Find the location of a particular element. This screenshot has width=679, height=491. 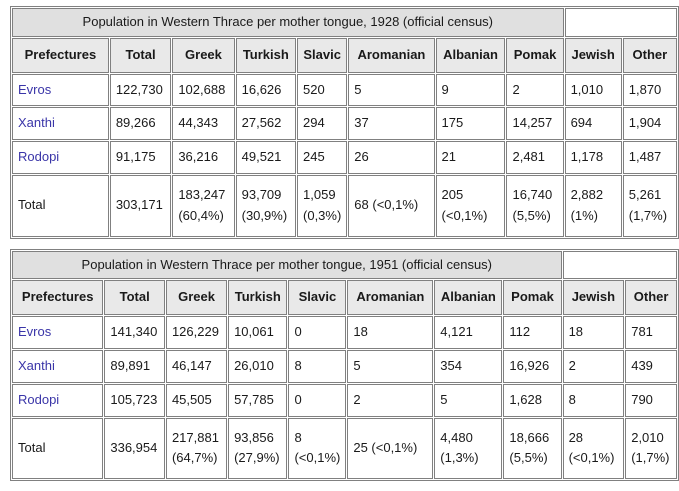

total-cell: 16,740 (5,5%) is located at coordinates (535, 205).